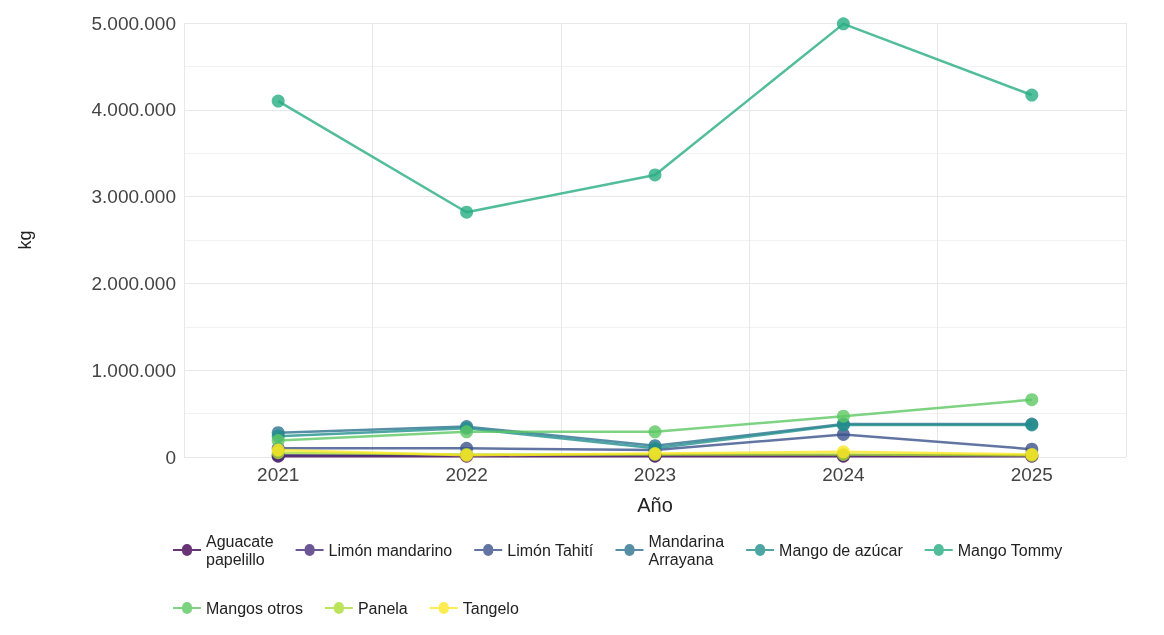 This screenshot has width=1164, height=635. Describe the element at coordinates (133, 370) in the screenshot. I see `y-tick-label: 1.000.000` at that location.